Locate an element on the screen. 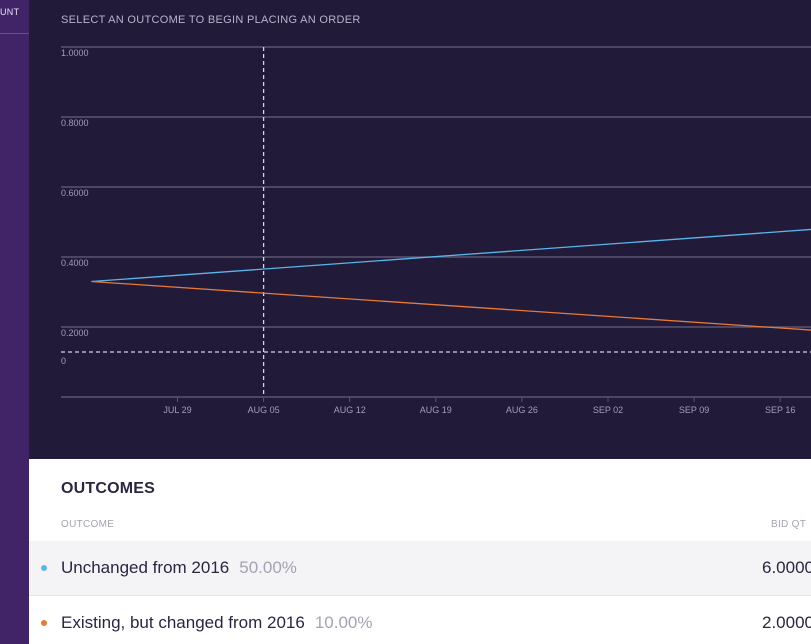 This screenshot has height=644, width=811. outcome-name: Existing, but changed from 2016 10.00% is located at coordinates (217, 623).